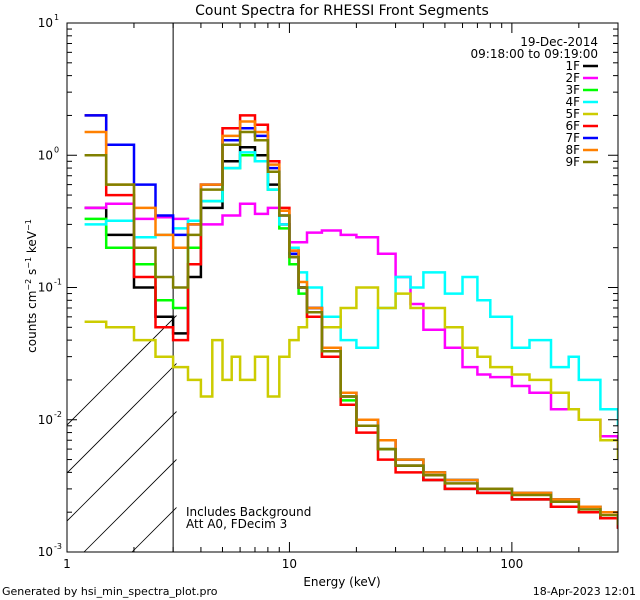 The width and height of the screenshot is (640, 600). Describe the element at coordinates (110, 591) in the screenshot. I see `generated-by-label: Generated by hsi_min_spectra_plot.pro` at that location.